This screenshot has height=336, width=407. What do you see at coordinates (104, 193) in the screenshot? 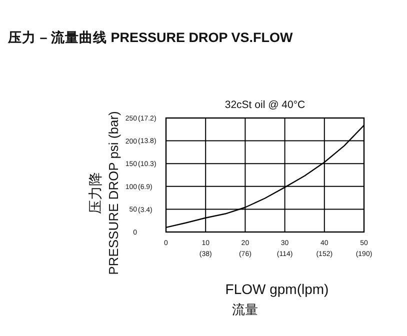
I see `y-axis-title: 压力降 PRESSURE DROP psi (bar)` at bounding box center [104, 193].